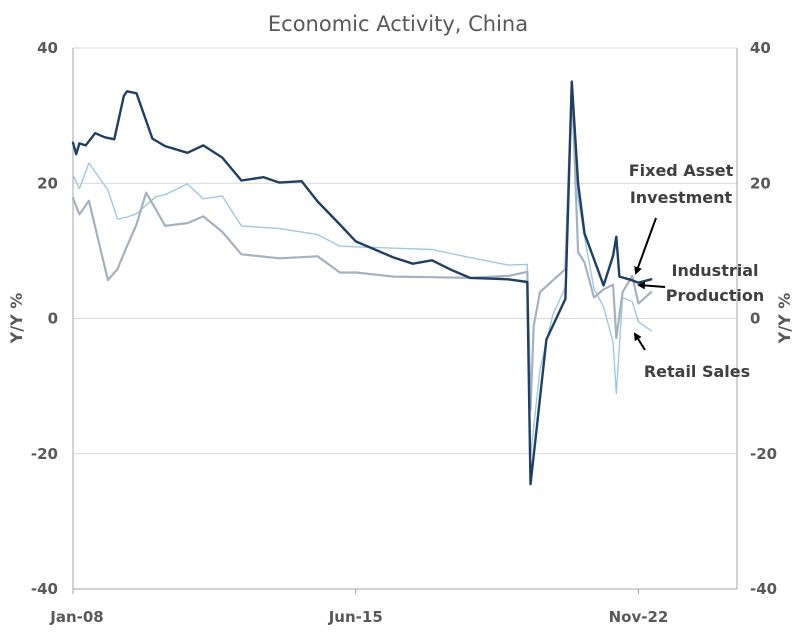 The height and width of the screenshot is (644, 807). Describe the element at coordinates (760, 48) in the screenshot. I see `right-y-tick-label-0: 40` at that location.